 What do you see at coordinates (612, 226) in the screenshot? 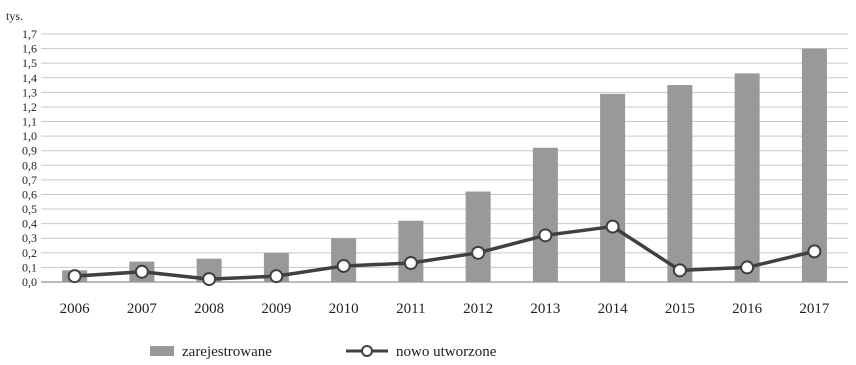
I see `point-2014` at bounding box center [612, 226].